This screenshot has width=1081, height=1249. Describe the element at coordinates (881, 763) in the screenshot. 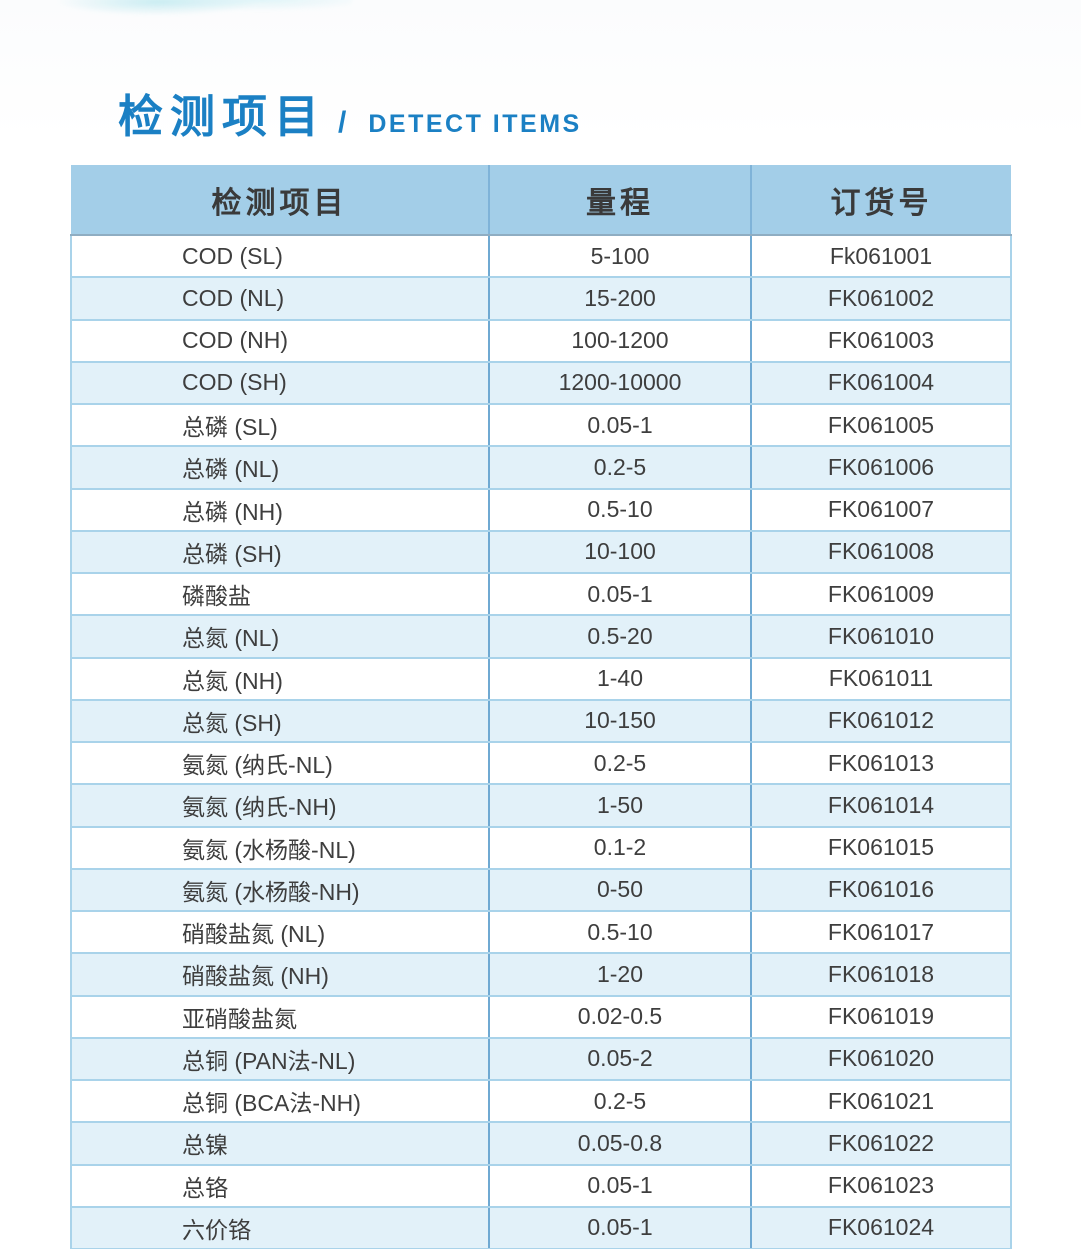

I see `cell-order-no: FK061013` at that location.